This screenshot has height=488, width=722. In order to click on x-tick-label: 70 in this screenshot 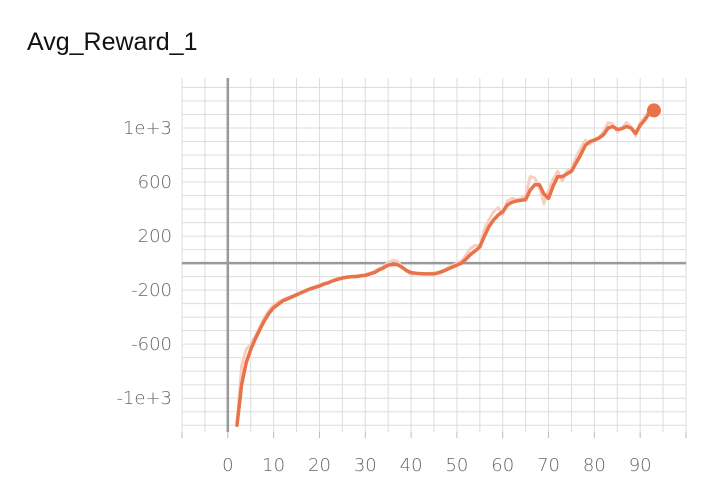, I will do `click(548, 465)`.